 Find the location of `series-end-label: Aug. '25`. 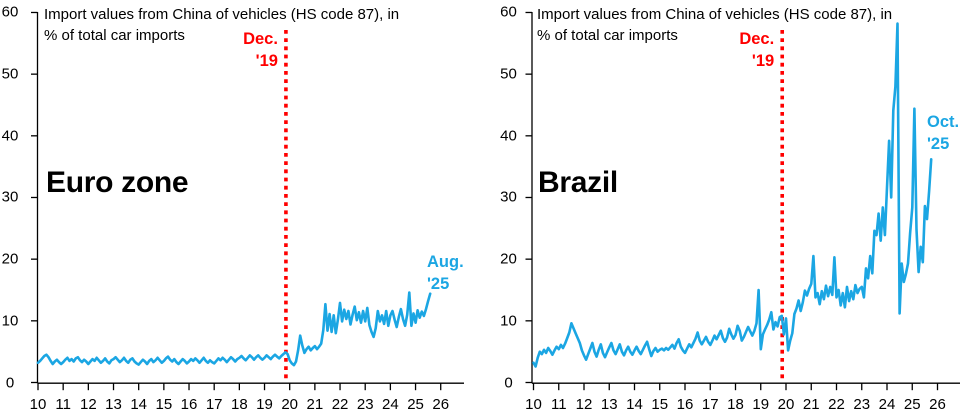

series-end-label: Aug. '25 is located at coordinates (445, 273).